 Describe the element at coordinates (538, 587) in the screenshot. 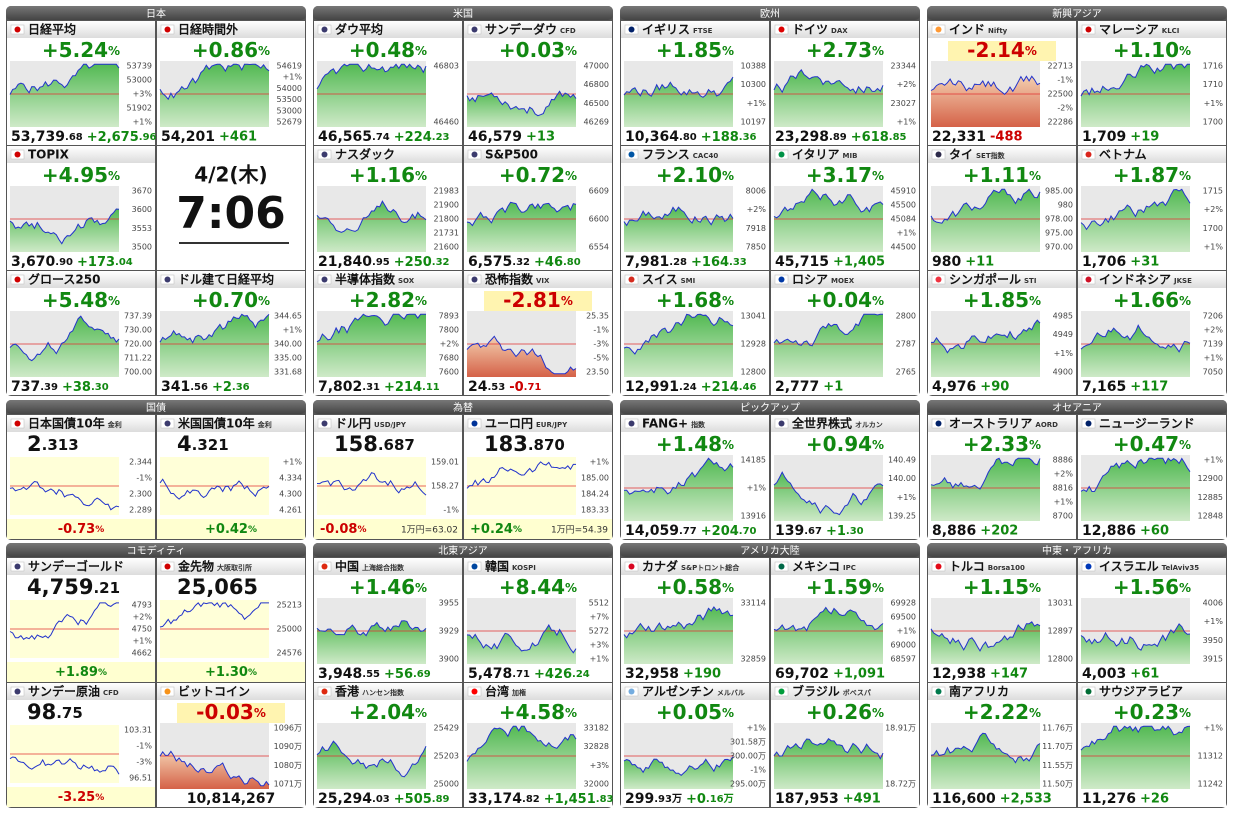

I see `change: +8.44%` at that location.